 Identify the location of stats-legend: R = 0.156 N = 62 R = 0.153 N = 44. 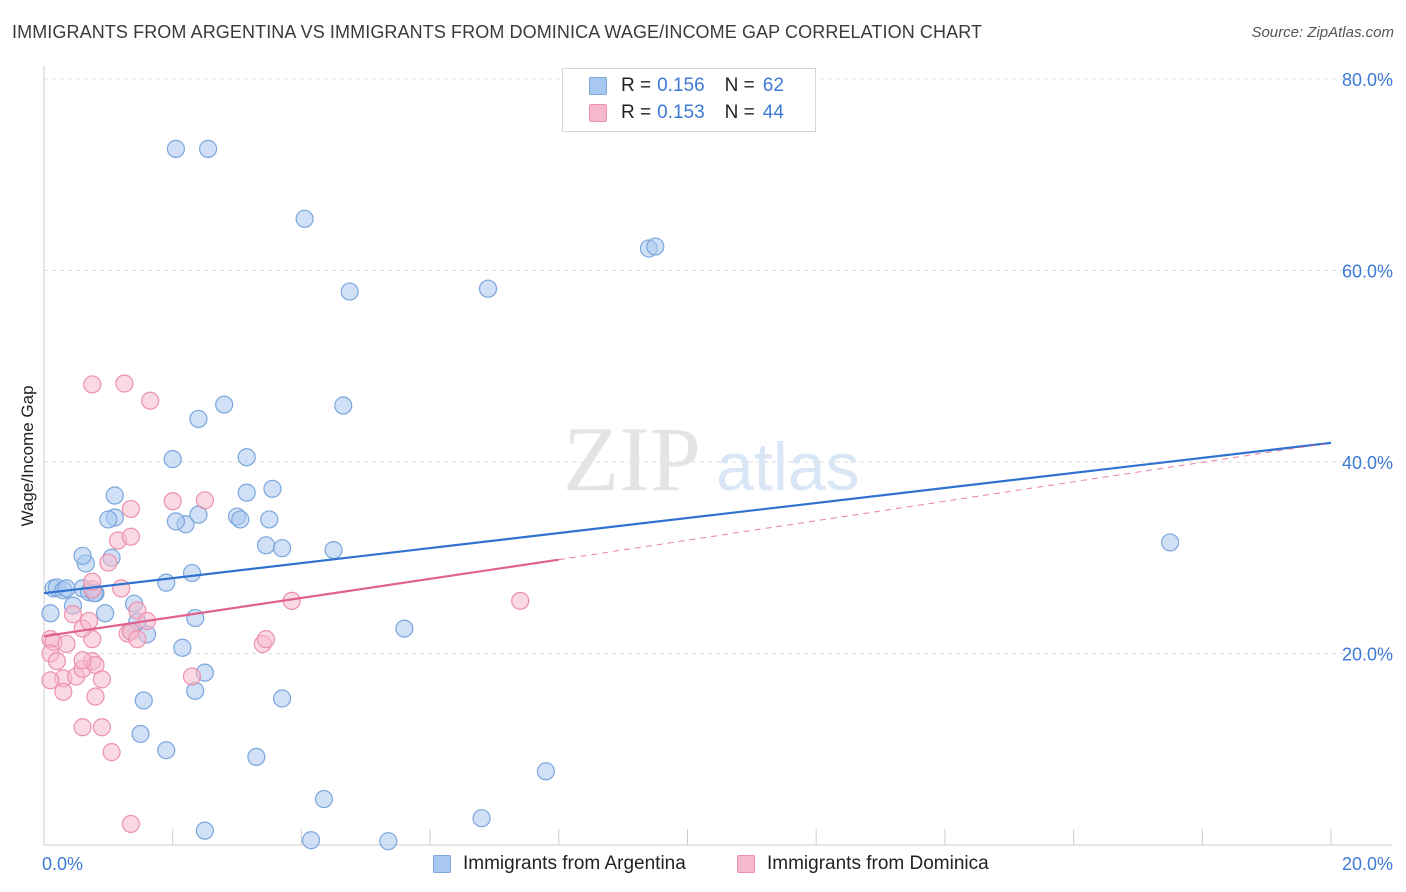
(689, 100).